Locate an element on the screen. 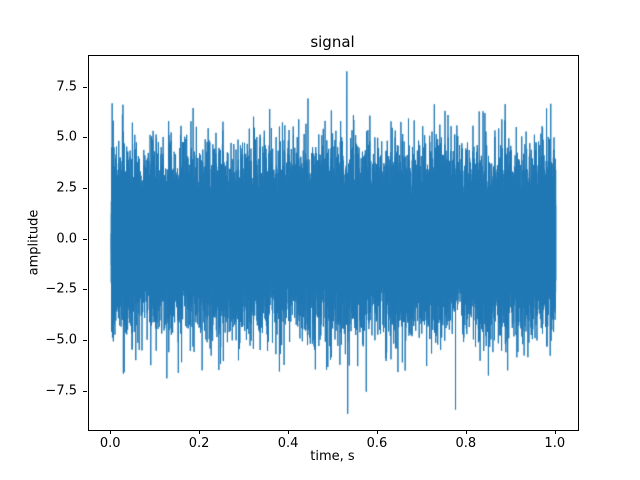 This screenshot has height=480, width=640. y-tick-label: −2.5 is located at coordinates (61, 289).